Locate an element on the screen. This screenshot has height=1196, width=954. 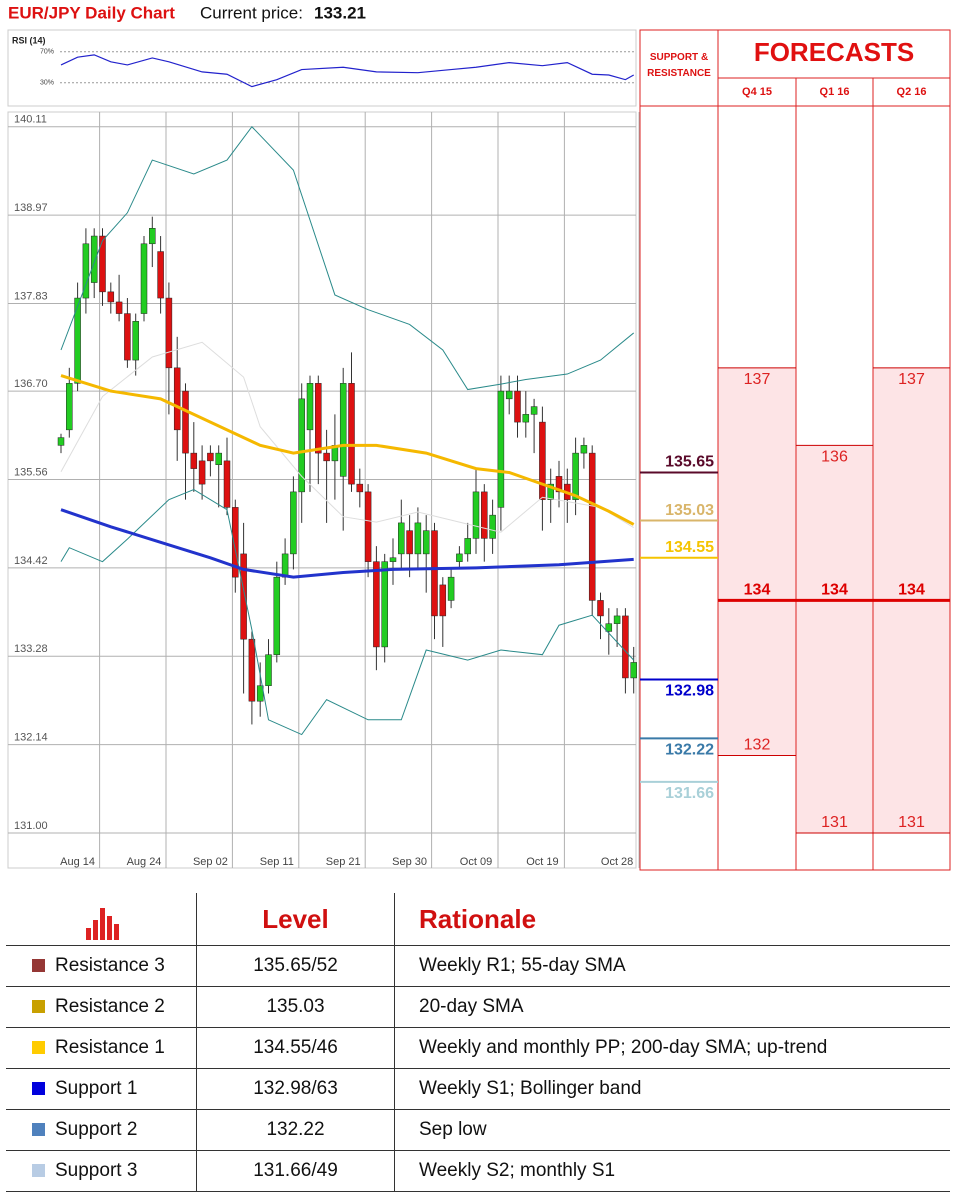
level-name: Support 1 is located at coordinates (96, 1088).